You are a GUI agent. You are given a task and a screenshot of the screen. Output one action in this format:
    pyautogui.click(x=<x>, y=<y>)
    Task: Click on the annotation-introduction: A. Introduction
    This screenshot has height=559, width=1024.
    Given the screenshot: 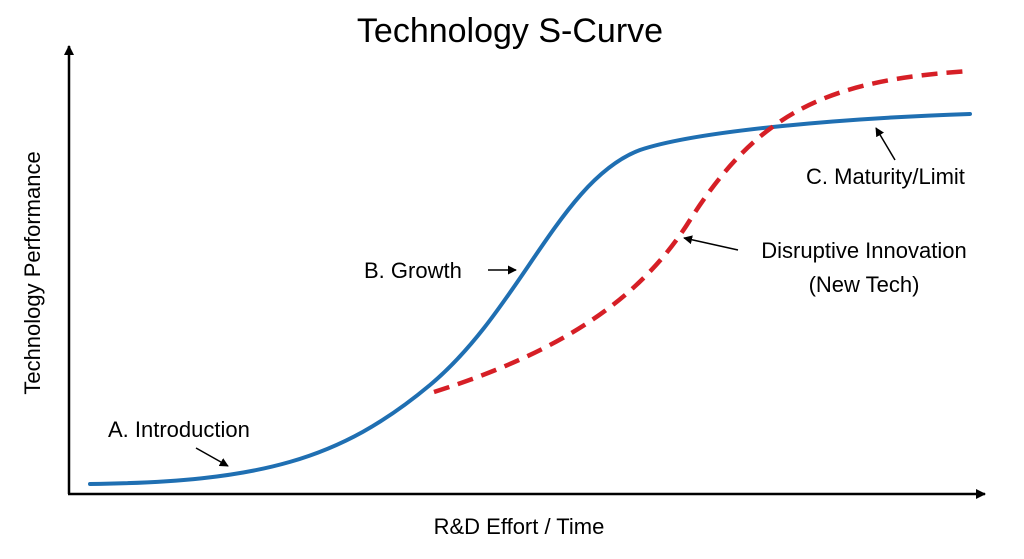 What is the action you would take?
    pyautogui.click(x=179, y=429)
    